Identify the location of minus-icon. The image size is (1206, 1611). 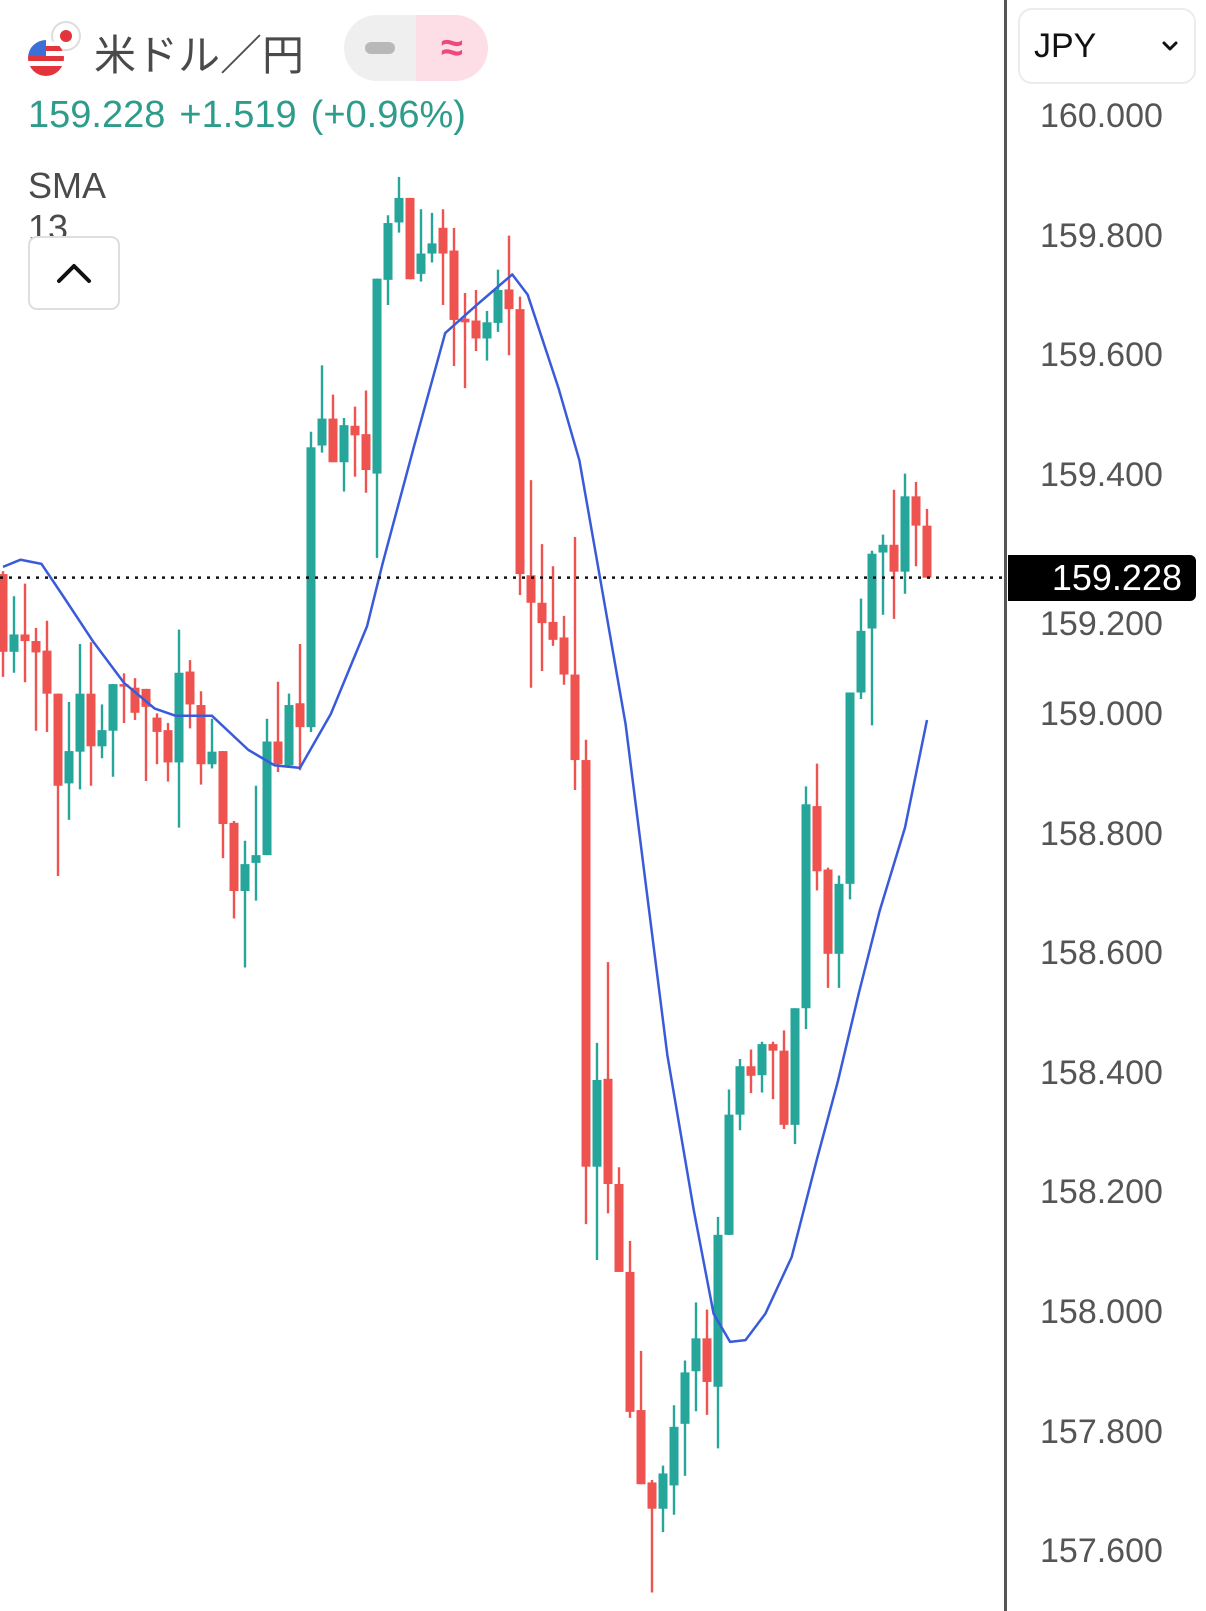
(380, 48).